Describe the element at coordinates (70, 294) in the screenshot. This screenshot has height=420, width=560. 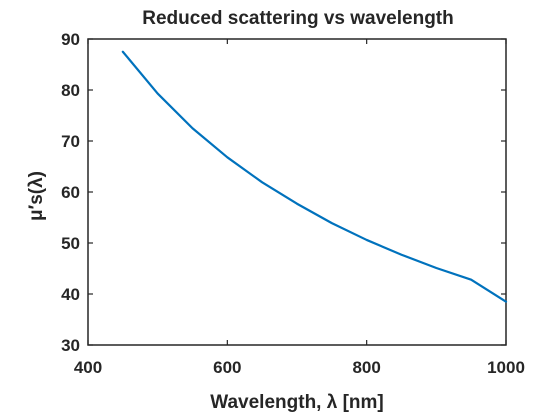
I see `y-tick-label: 40` at that location.